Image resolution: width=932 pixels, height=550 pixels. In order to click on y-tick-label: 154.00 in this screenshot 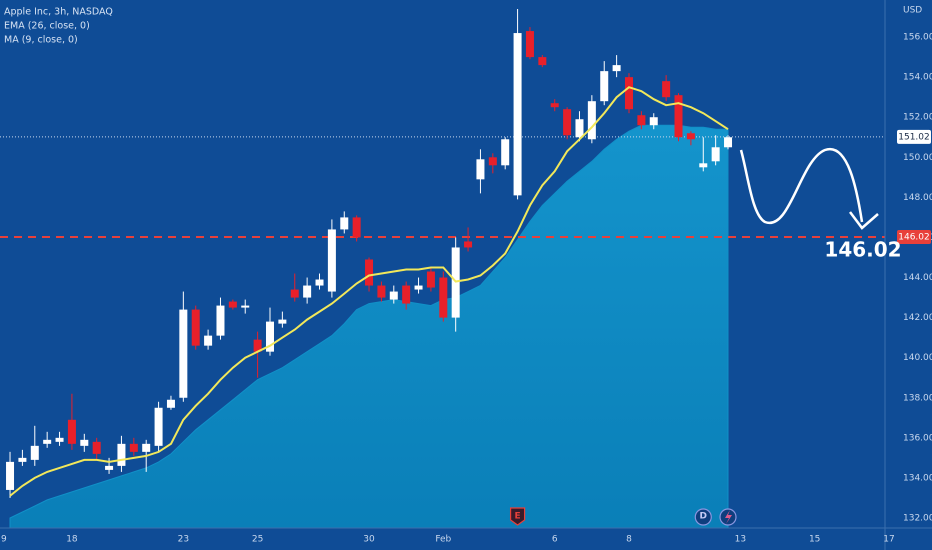, I will do `click(917, 78)`.